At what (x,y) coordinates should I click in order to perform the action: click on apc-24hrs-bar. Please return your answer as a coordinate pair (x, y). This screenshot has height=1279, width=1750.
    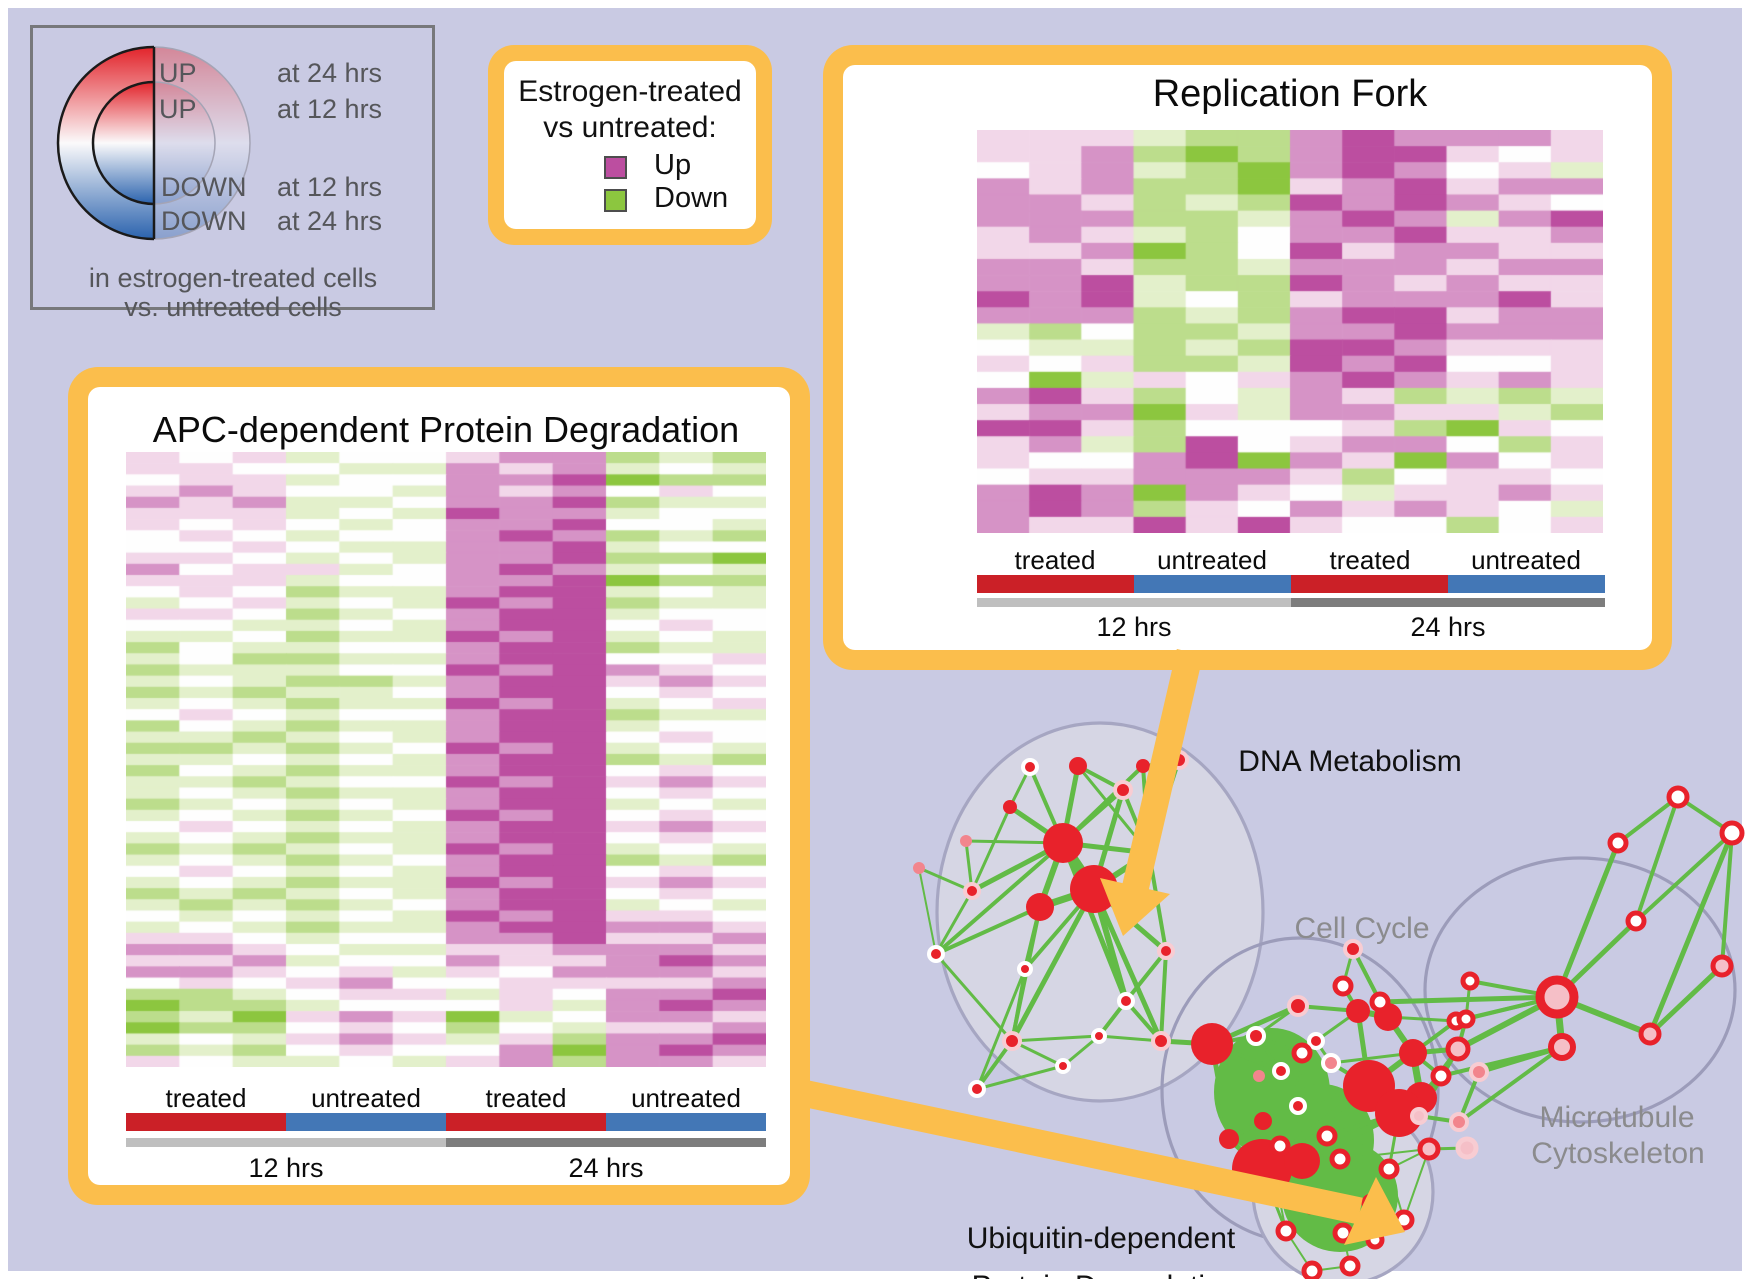
    Looking at the image, I should click on (606, 1142).